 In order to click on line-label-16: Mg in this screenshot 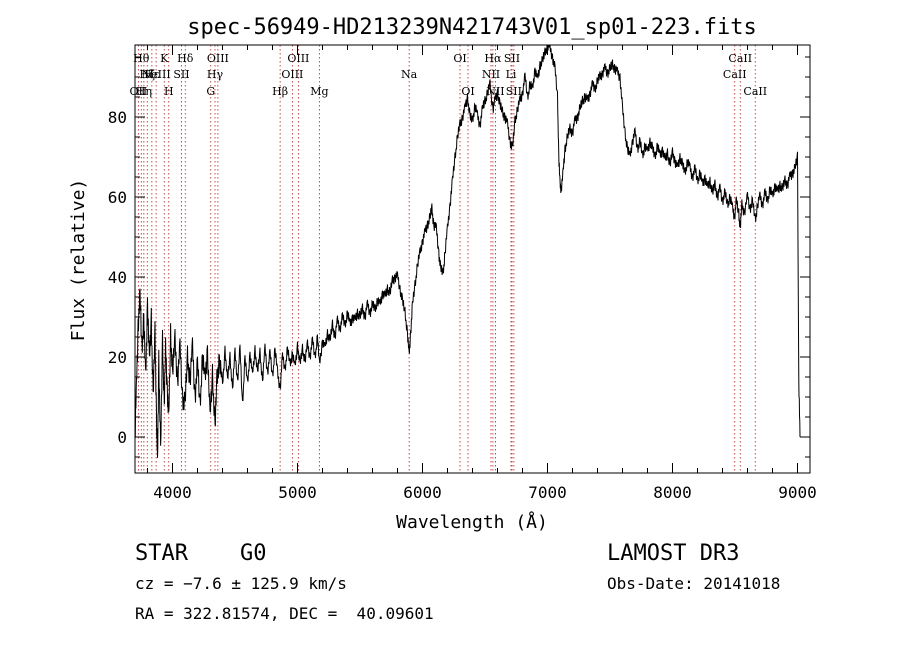, I will do `click(319, 91)`.